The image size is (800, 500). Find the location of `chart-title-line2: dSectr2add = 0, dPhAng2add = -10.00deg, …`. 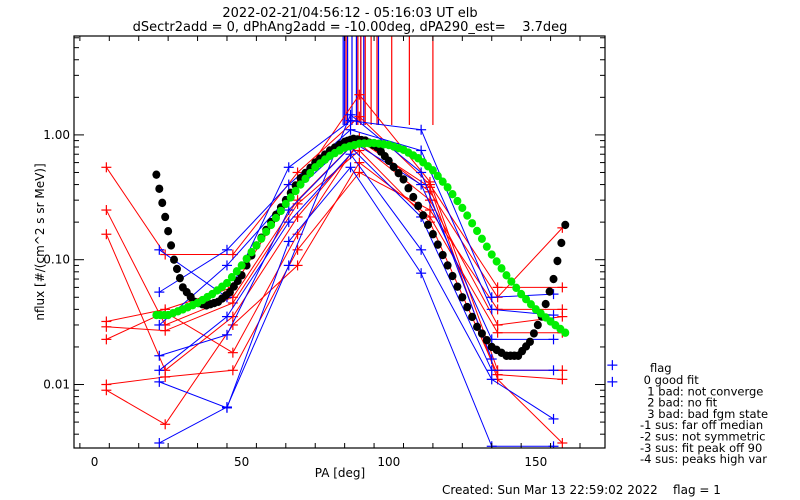

chart-title-line2: dSectr2add = 0, dPhAng2add = -10.00deg, … is located at coordinates (350, 27).